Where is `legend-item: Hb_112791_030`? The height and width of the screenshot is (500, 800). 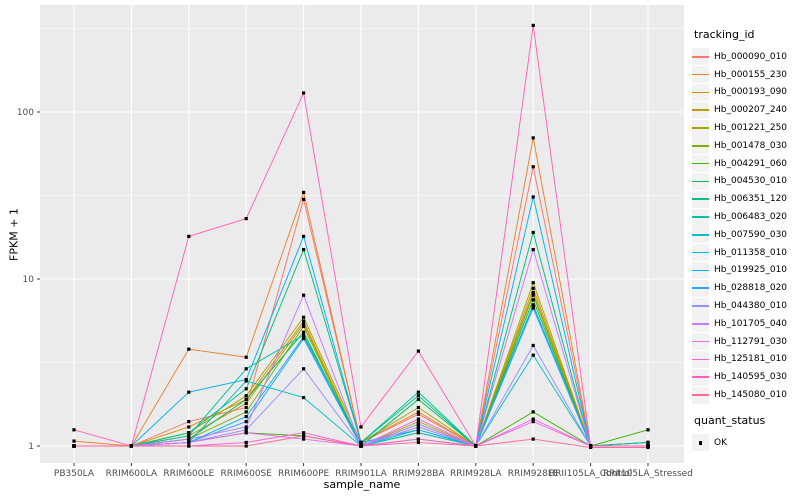 legend-item: Hb_112791_030 is located at coordinates (745, 342).